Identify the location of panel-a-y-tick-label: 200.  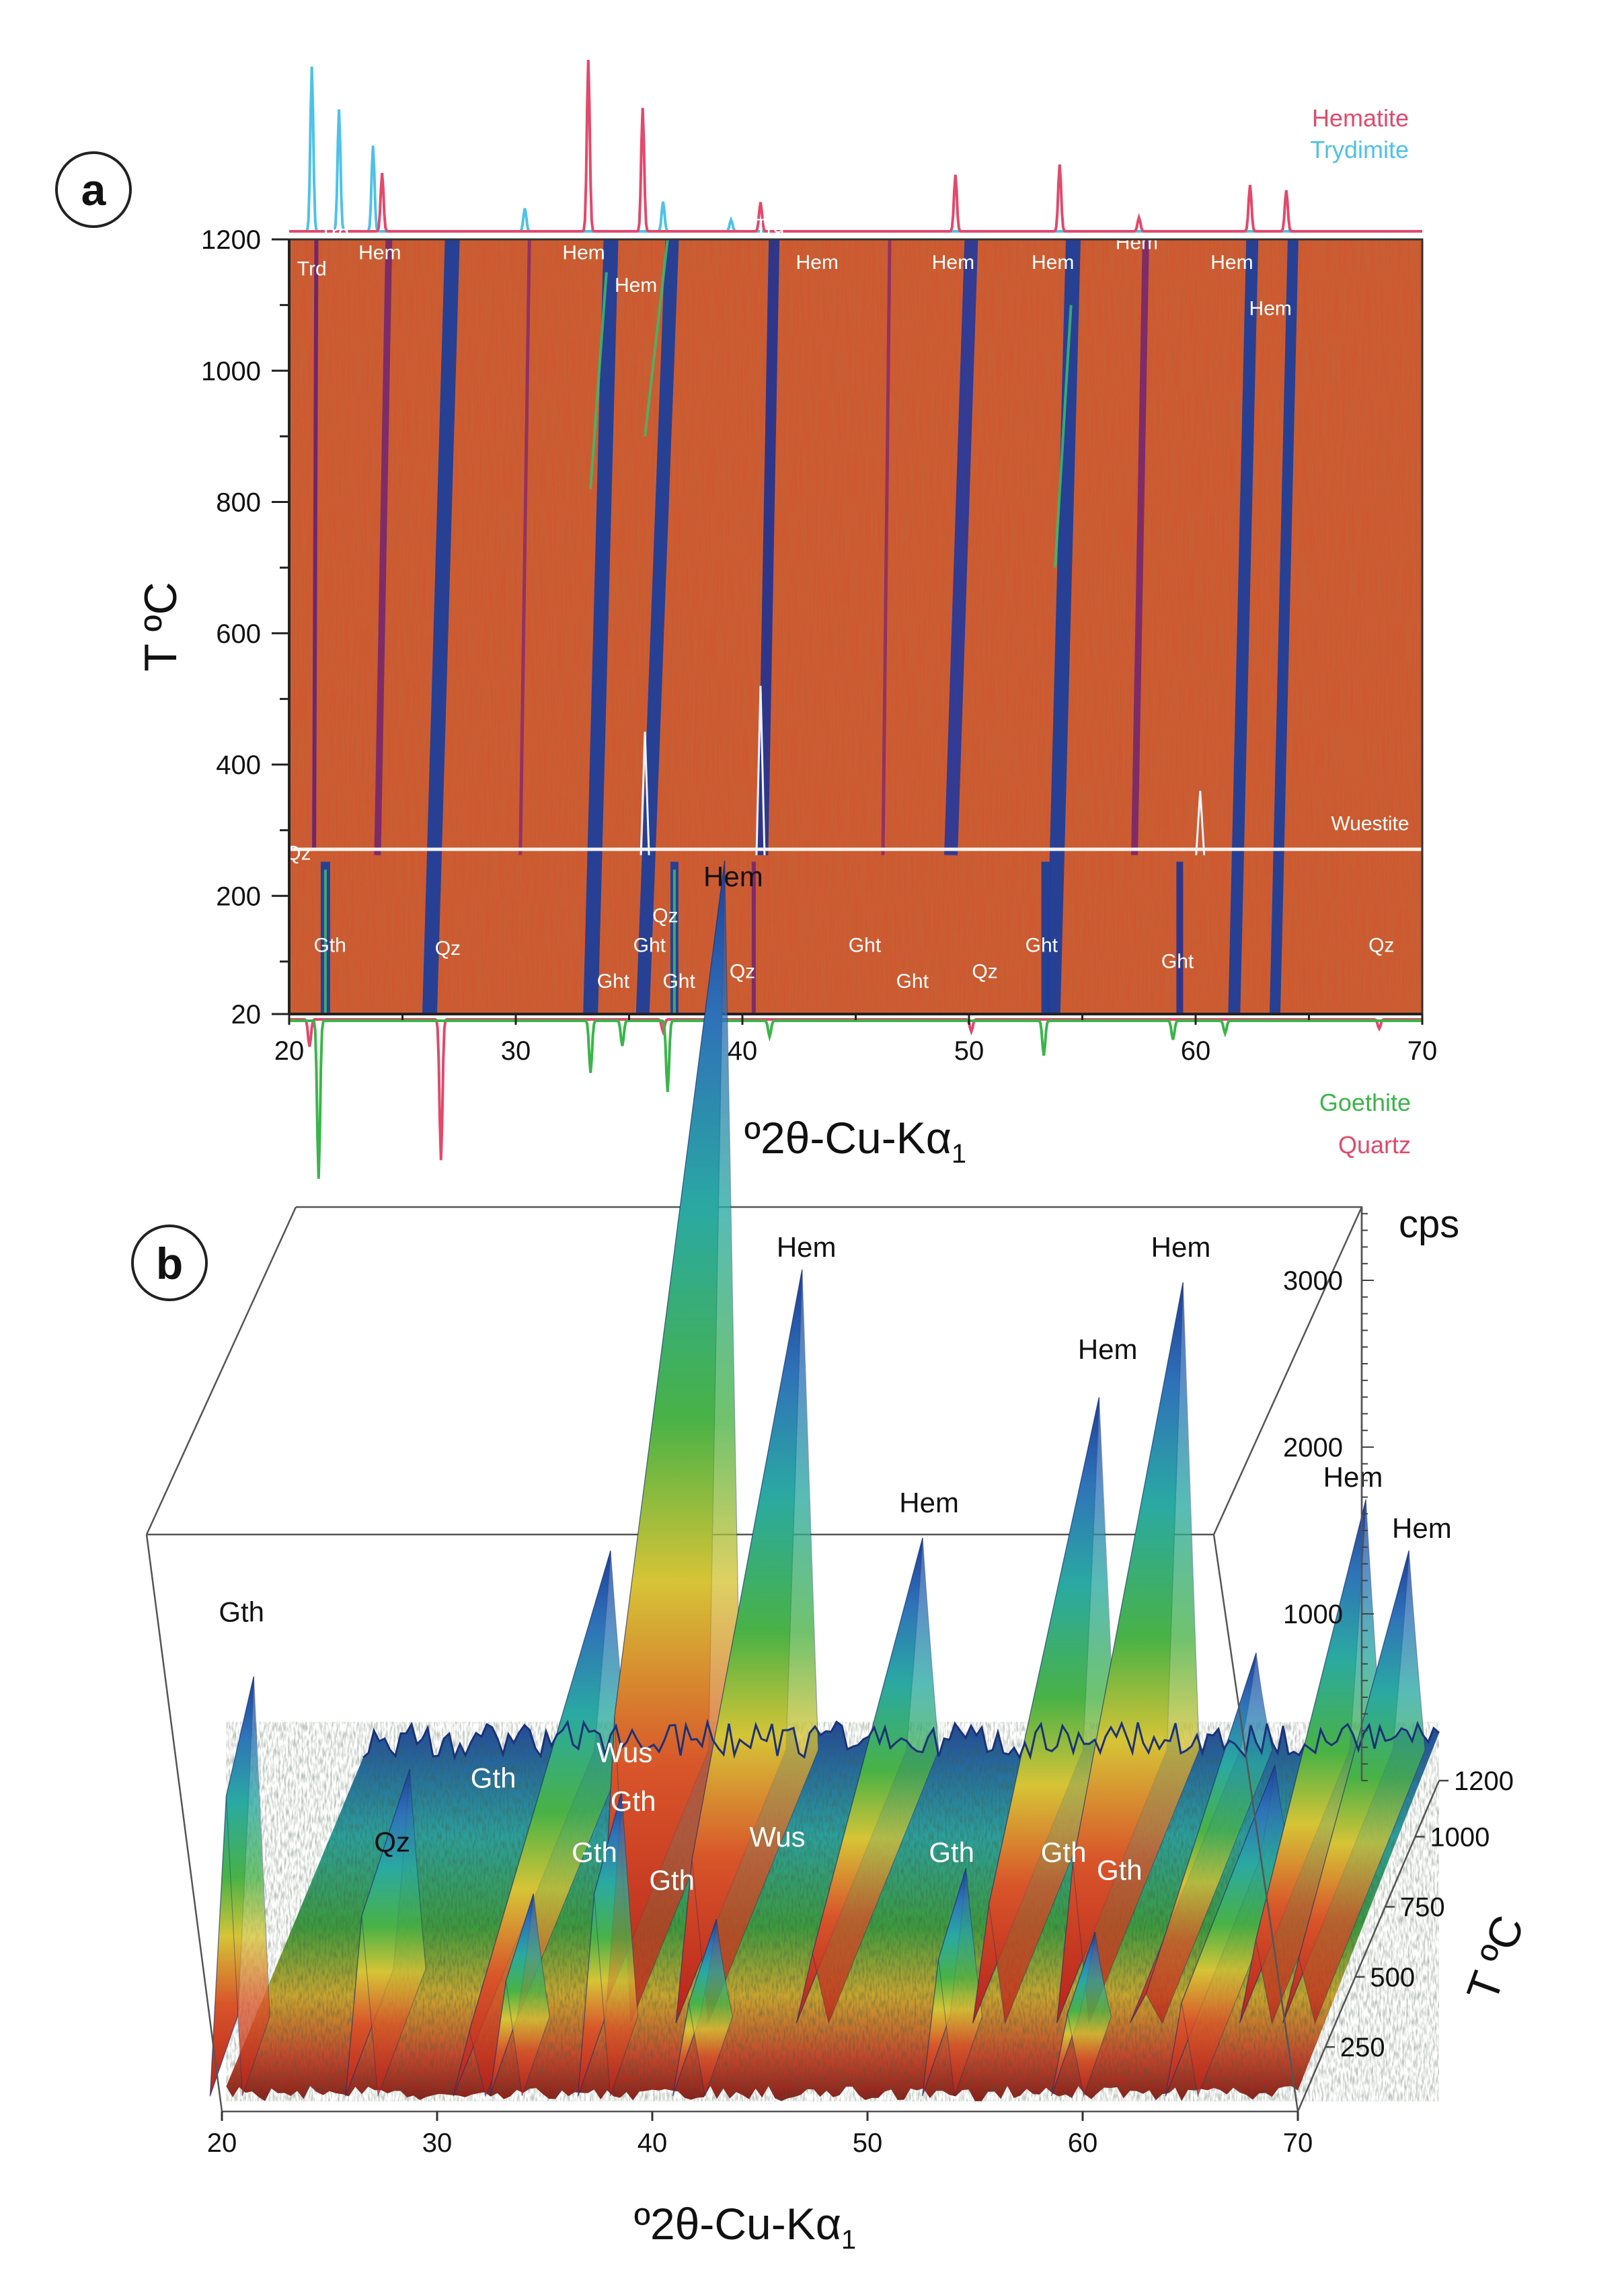
(238, 896).